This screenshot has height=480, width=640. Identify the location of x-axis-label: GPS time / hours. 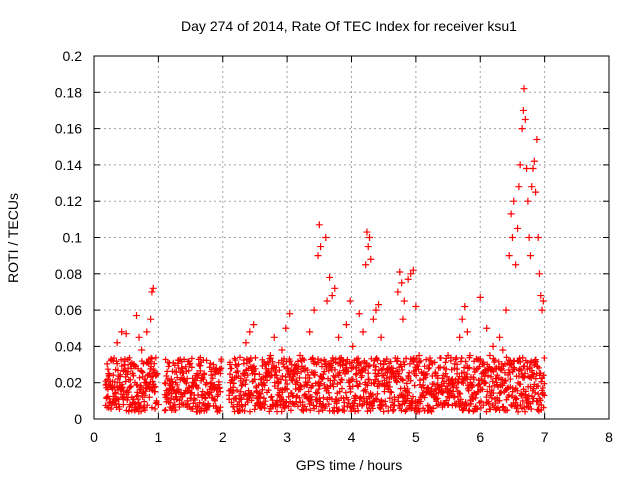
(349, 465).